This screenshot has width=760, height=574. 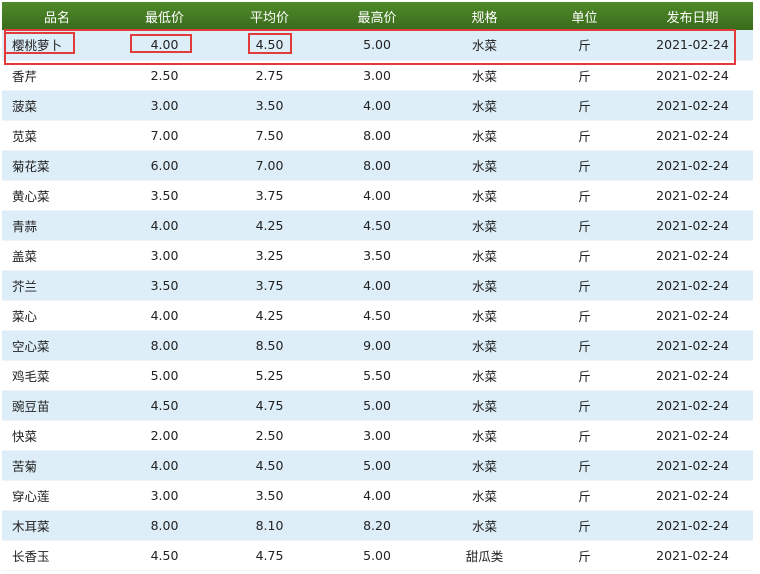 I want to click on column-header-spec: 规格, so click(x=484, y=16).